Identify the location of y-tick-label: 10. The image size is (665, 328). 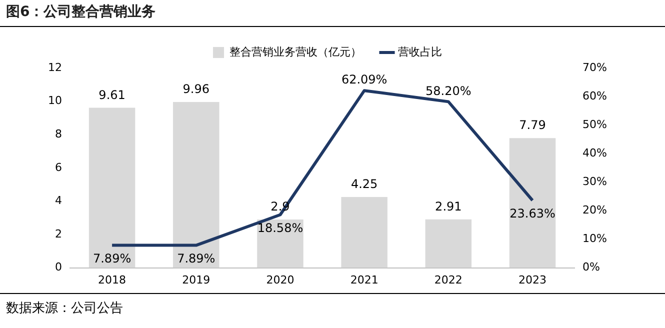
(55, 101).